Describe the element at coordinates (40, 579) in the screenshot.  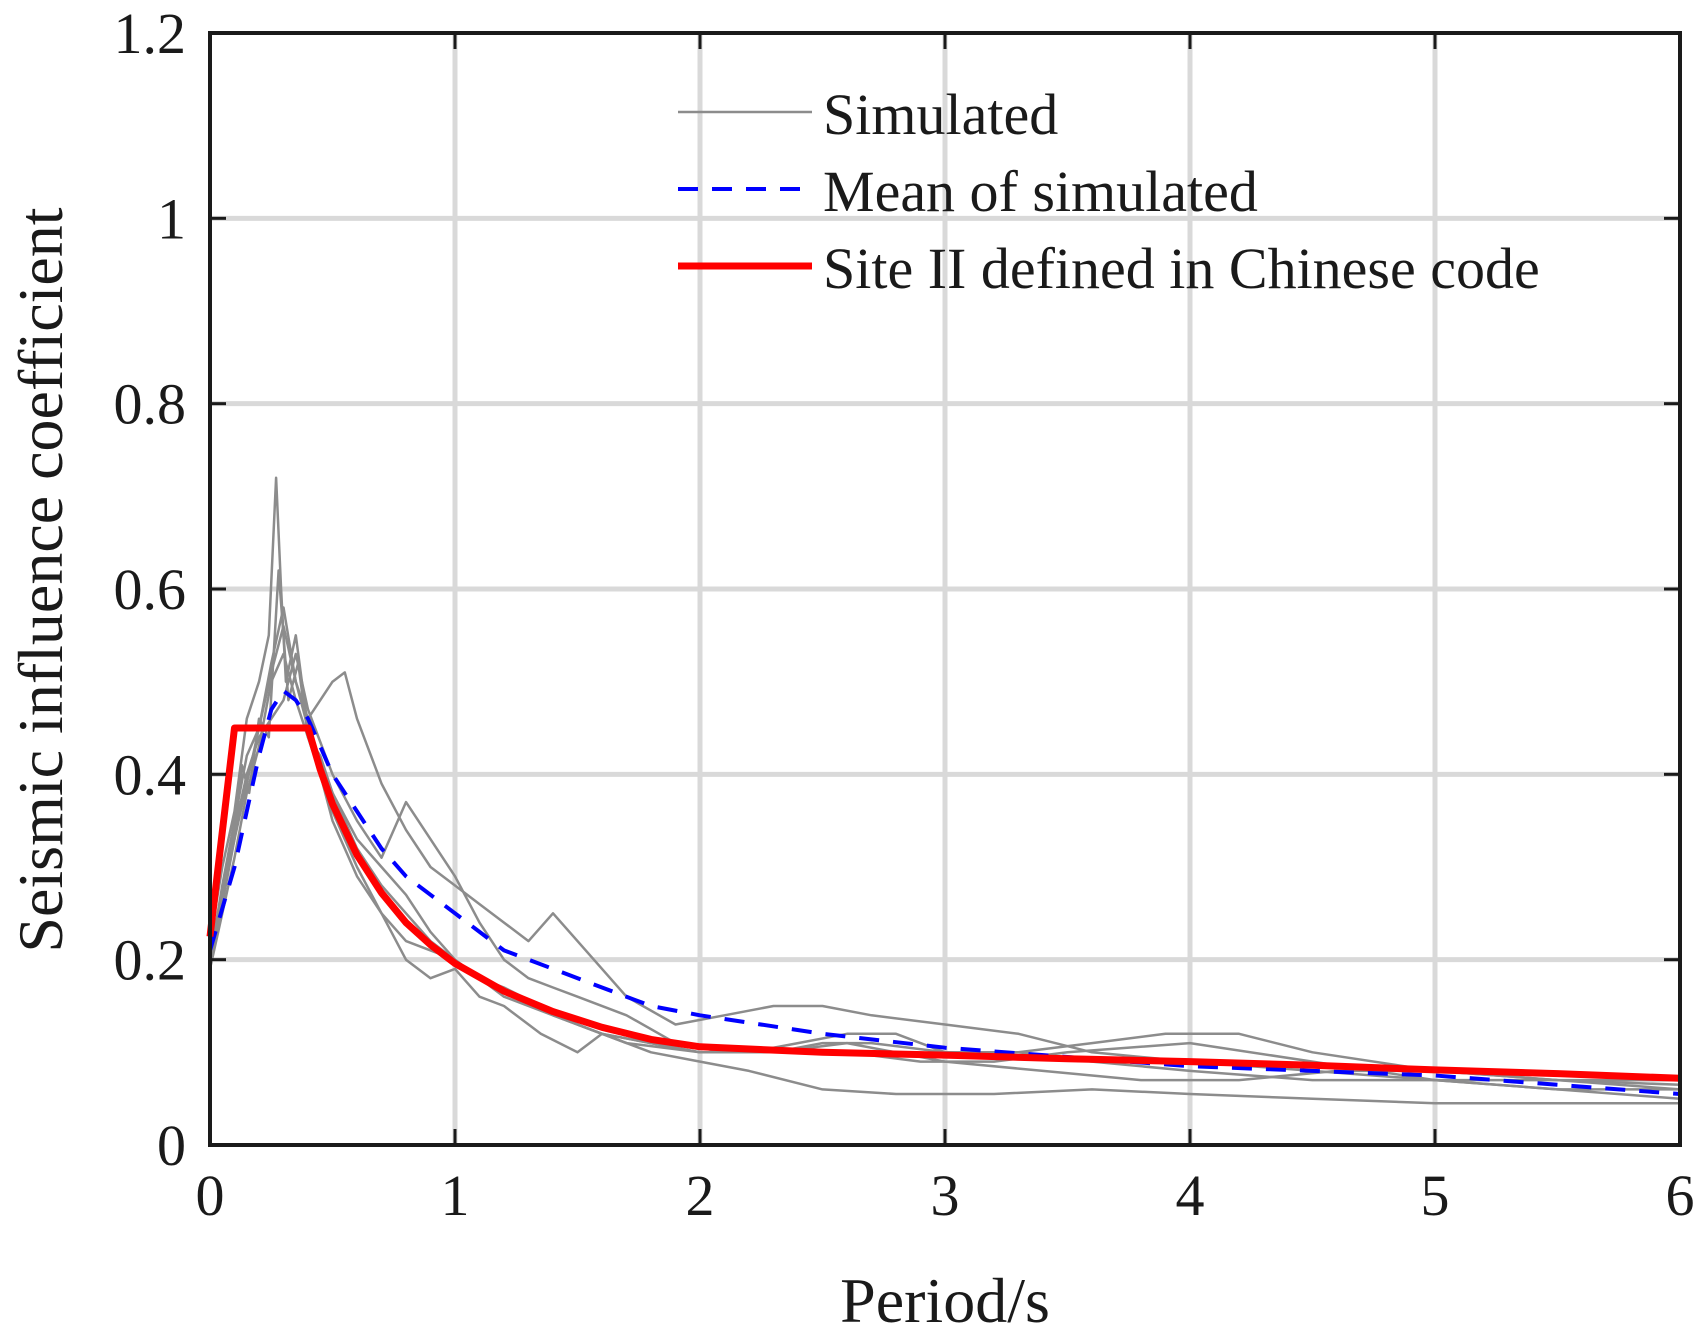
I see `y-axis-label: Seismic influence coefficient` at that location.